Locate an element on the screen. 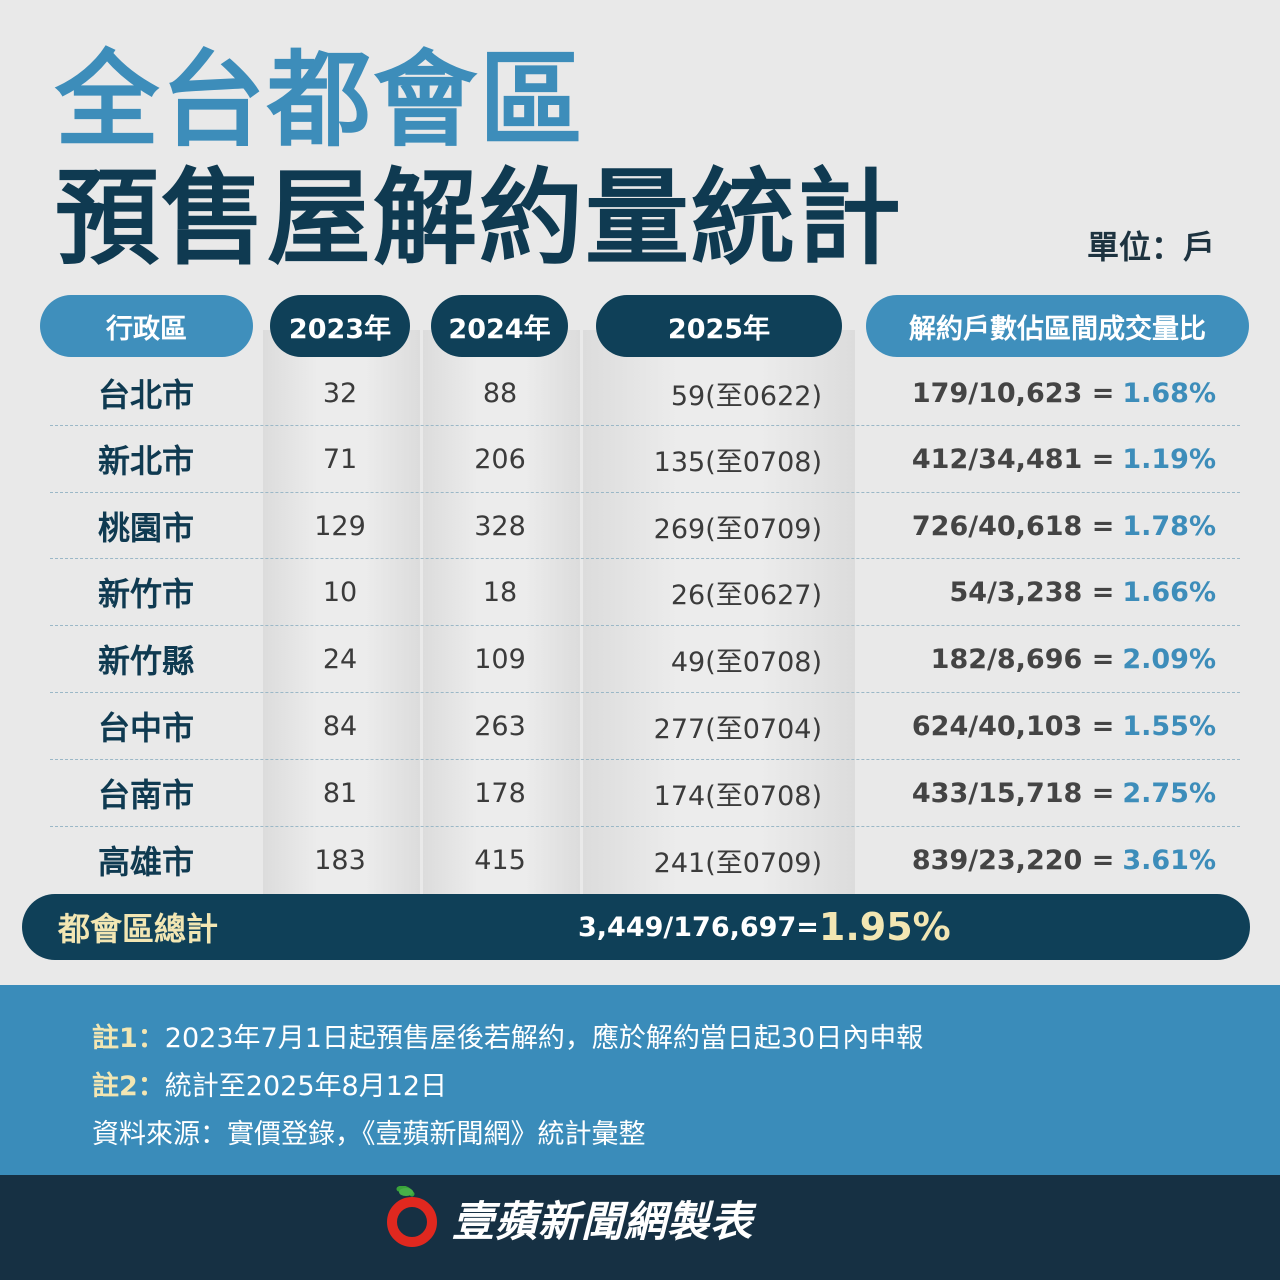 The width and height of the screenshot is (1280, 1280). ratio-cell: 179/10,623 = 1.68% is located at coordinates (1043, 393).